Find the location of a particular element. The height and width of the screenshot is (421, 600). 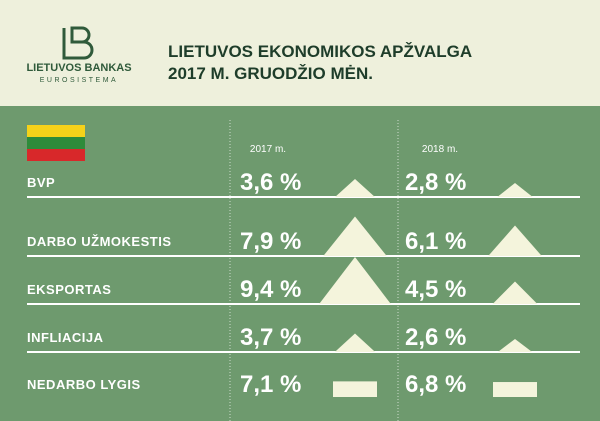

column-header: 2017 m. is located at coordinates (268, 149).